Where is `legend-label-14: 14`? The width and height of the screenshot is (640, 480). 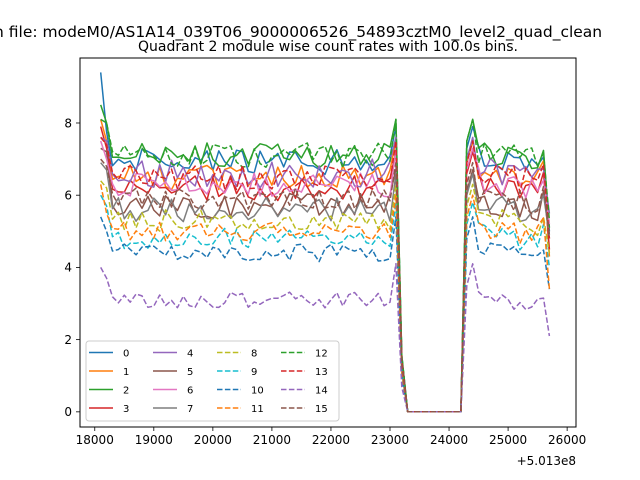 legend-label-14: 14 is located at coordinates (321, 390).